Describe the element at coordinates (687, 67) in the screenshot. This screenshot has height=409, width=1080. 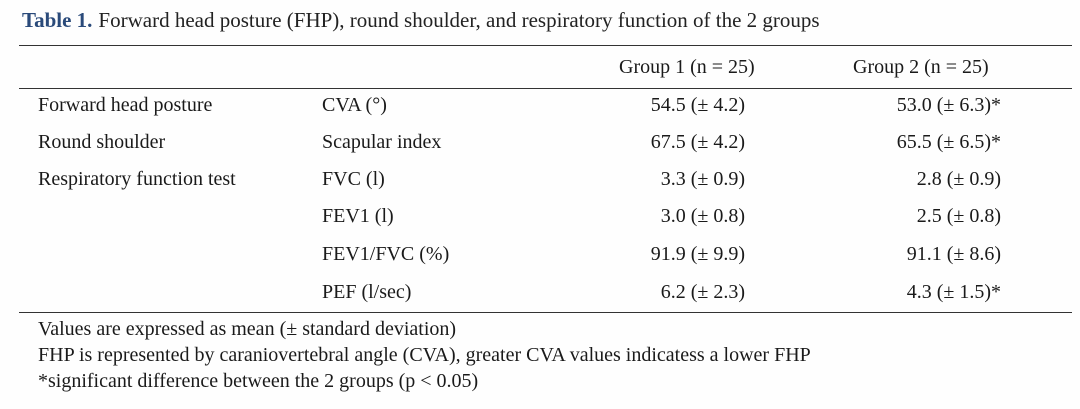
I see `header-group1: Group 1 (n = 25)` at that location.